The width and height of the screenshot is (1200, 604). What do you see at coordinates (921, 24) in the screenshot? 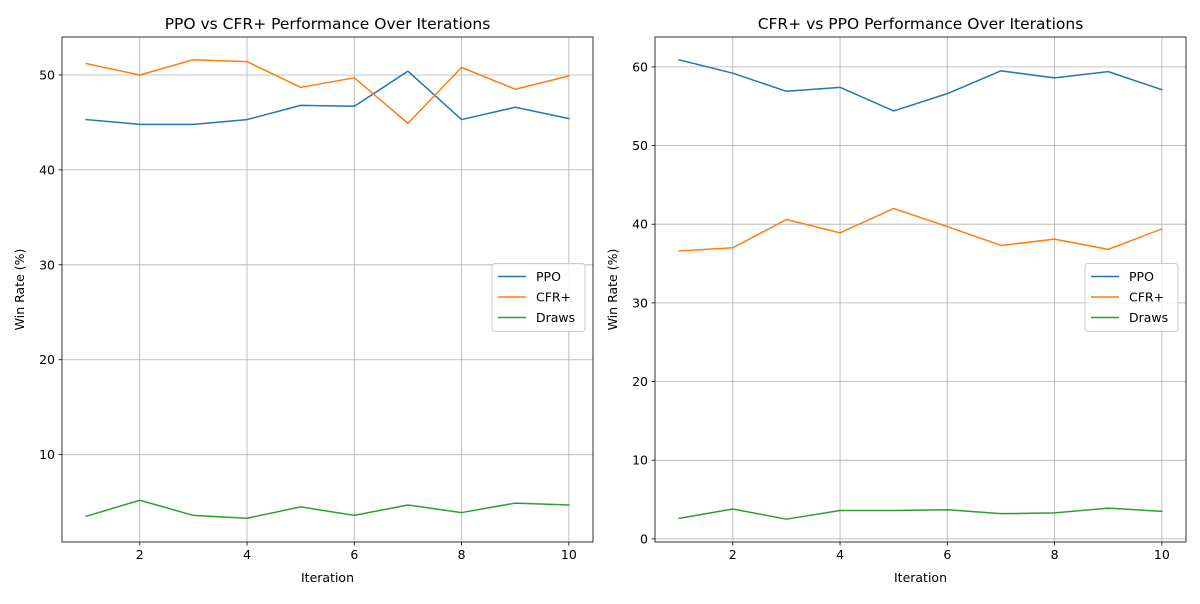
I see `chart-title: CFR+ vs PPO Performance Over Iterations` at bounding box center [921, 24].